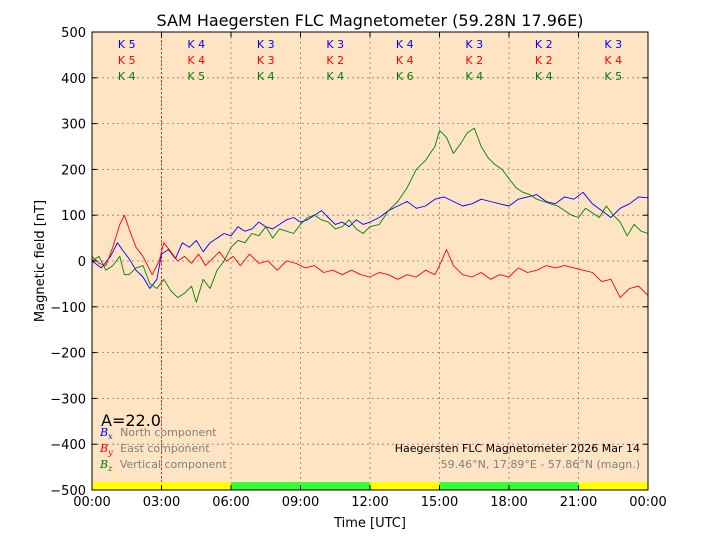  What do you see at coordinates (266, 60) in the screenshot?
I see `k-index-y: K 3` at bounding box center [266, 60].